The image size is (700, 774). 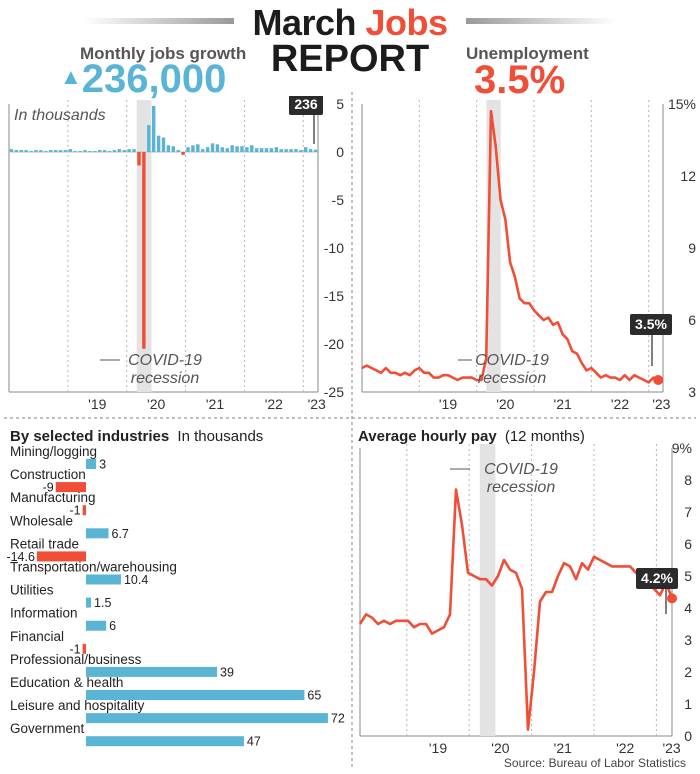 I want to click on industry-label: Retail trade, so click(x=44, y=543).